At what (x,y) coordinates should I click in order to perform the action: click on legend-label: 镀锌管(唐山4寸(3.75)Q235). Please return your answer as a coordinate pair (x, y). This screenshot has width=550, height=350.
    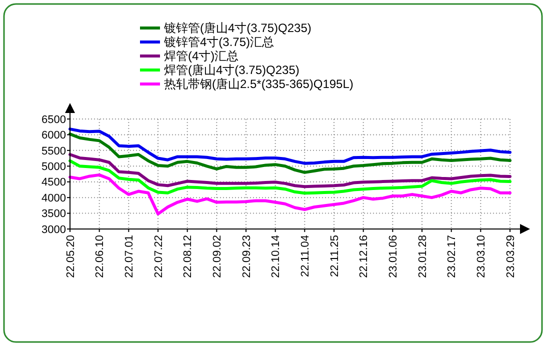
    Looking at the image, I should click on (237, 28).